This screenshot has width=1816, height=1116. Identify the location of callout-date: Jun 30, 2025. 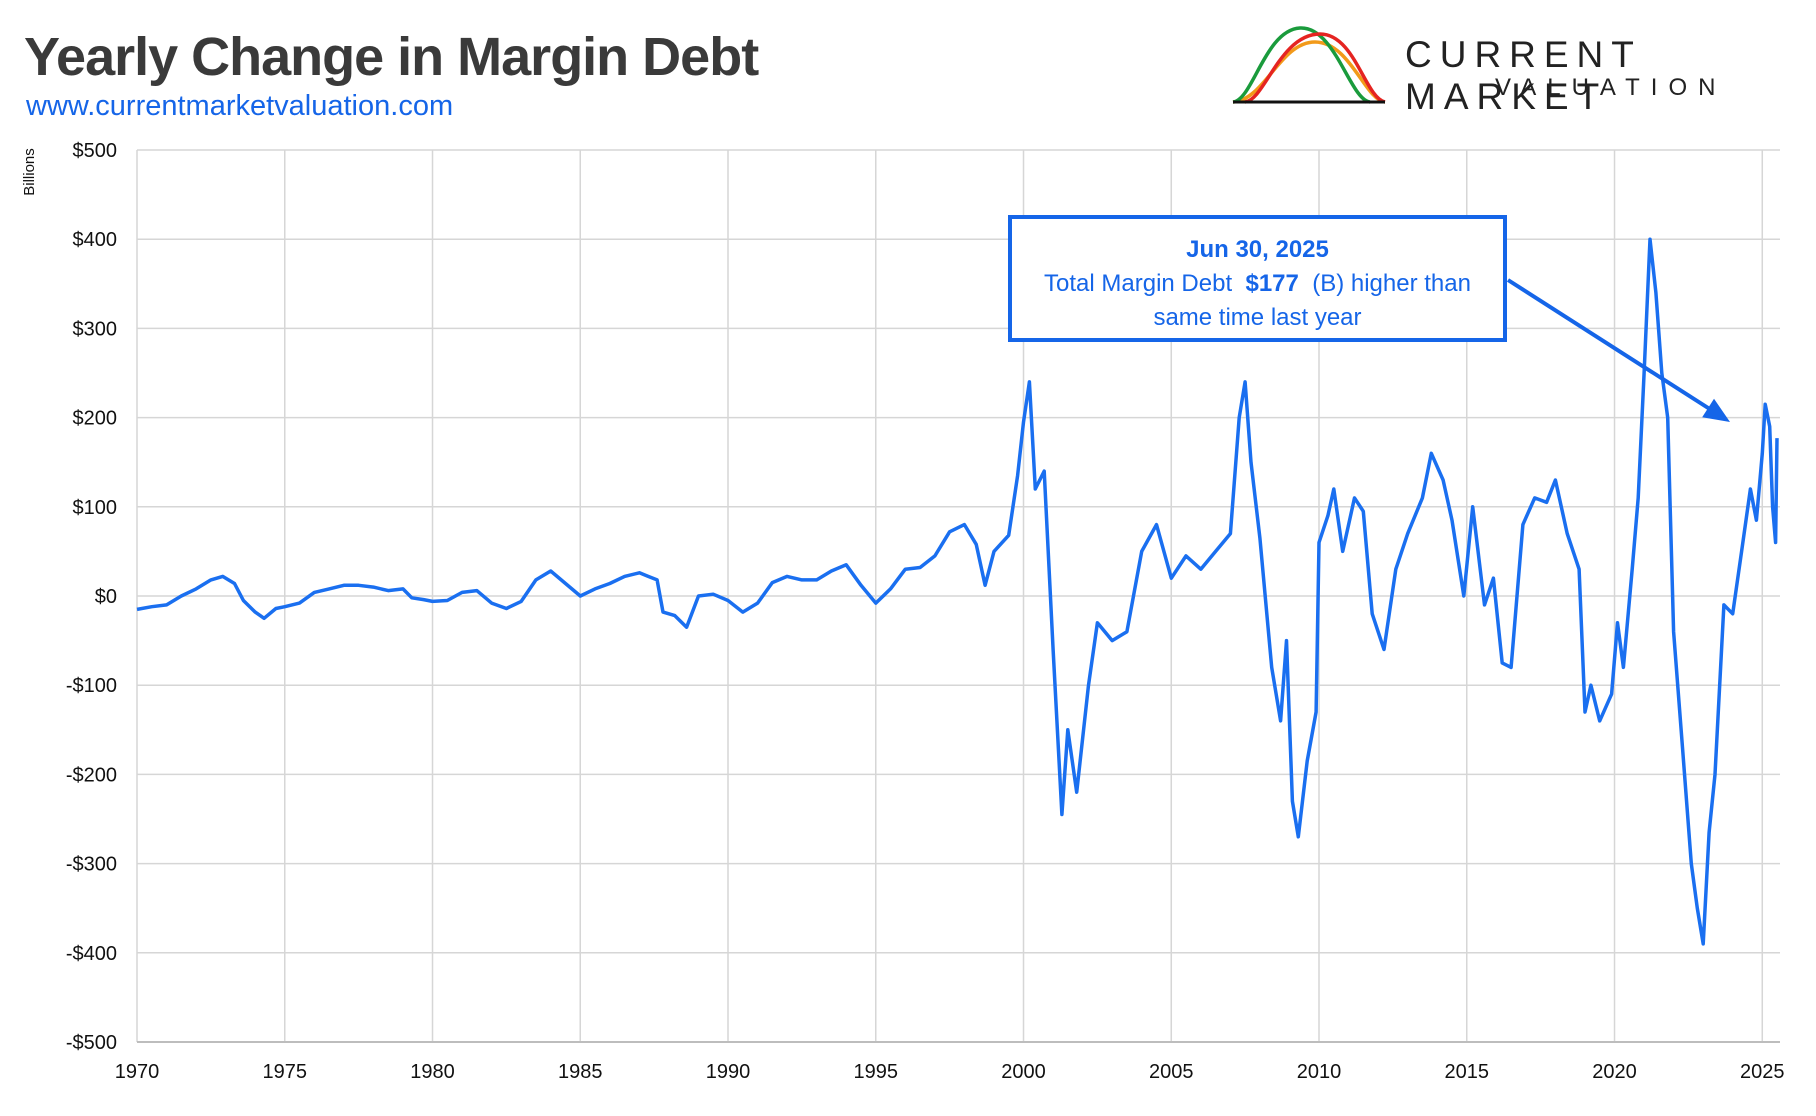
(1257, 249).